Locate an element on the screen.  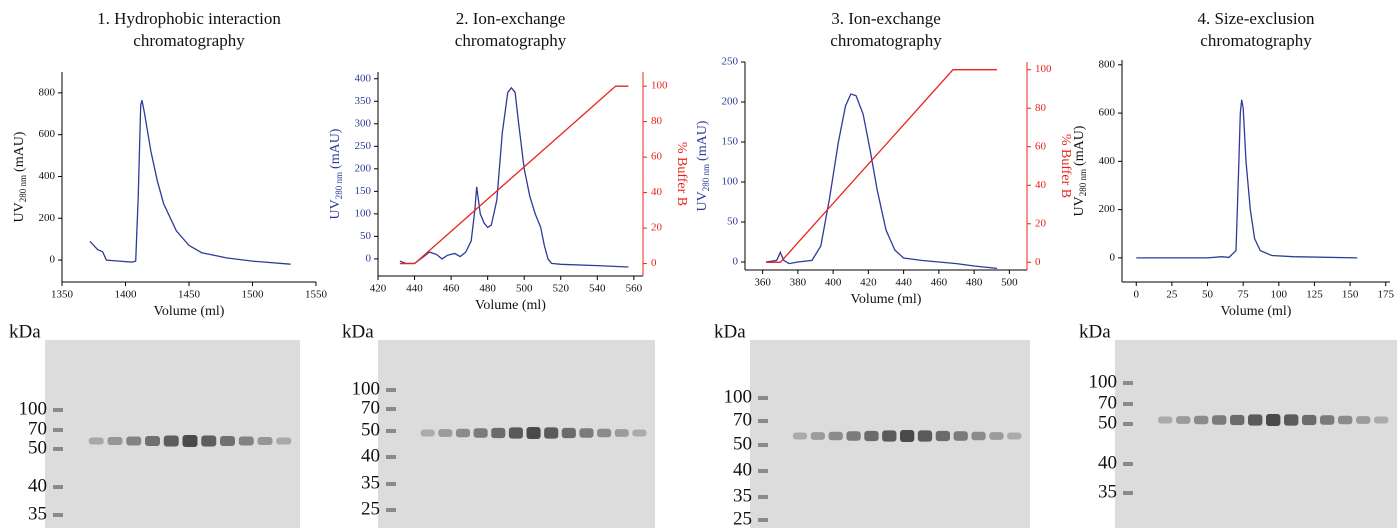
x-tick-label: 440 is located at coordinates (414, 289).